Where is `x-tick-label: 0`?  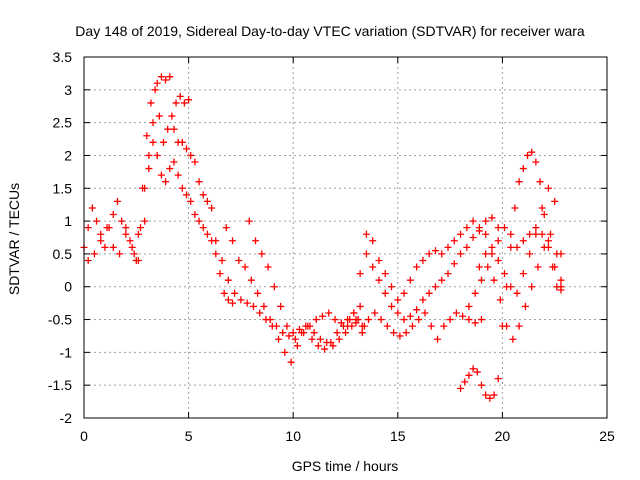
x-tick-label: 0 is located at coordinates (84, 436).